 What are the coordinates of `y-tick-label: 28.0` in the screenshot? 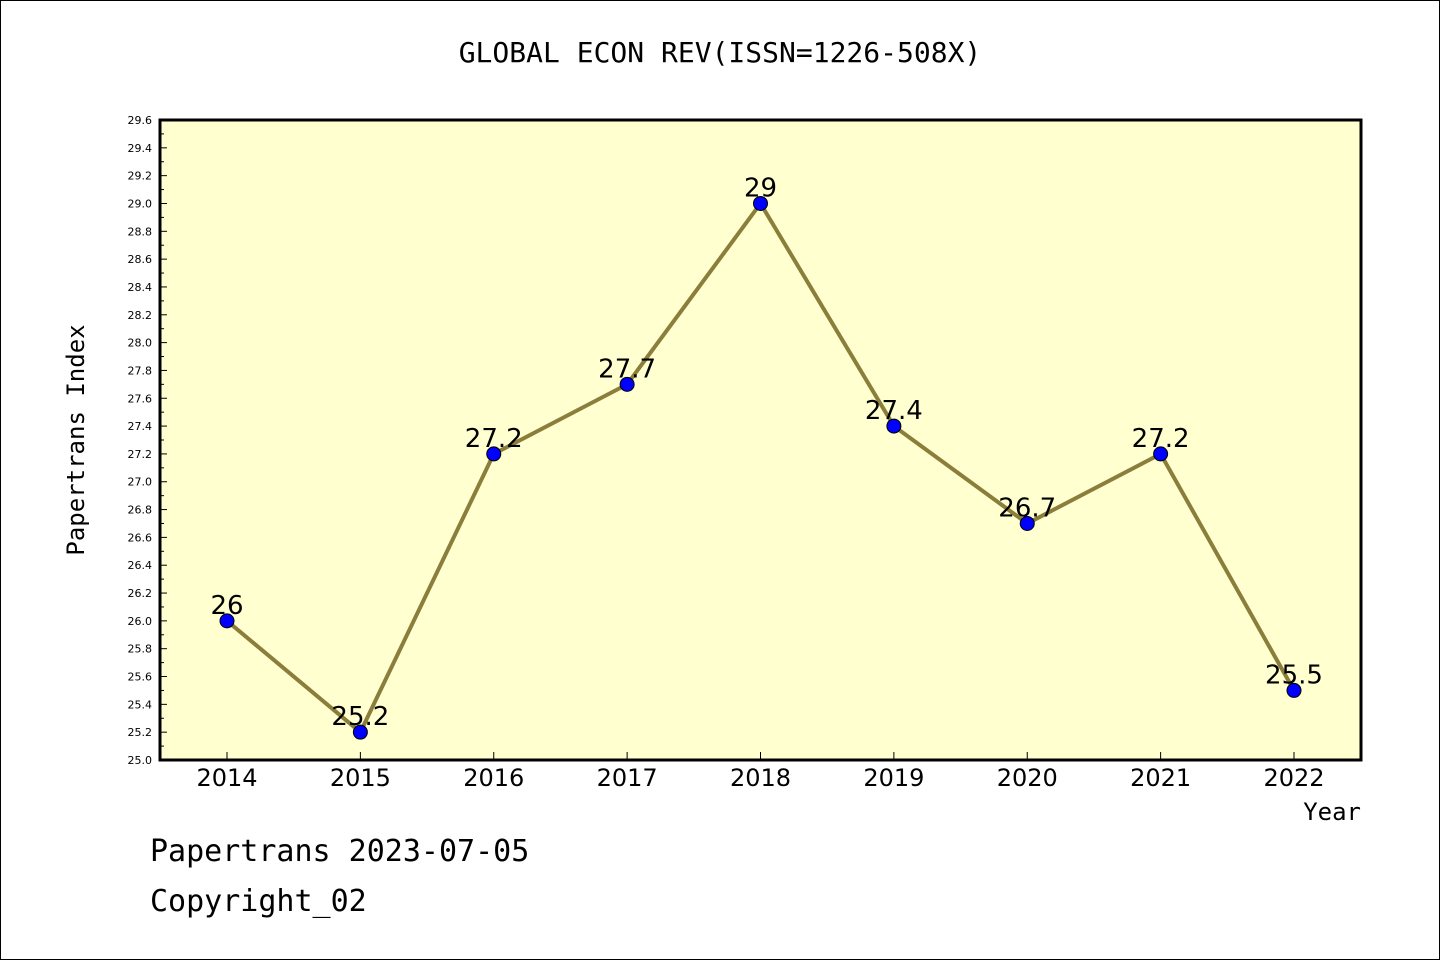 It's located at (140, 343).